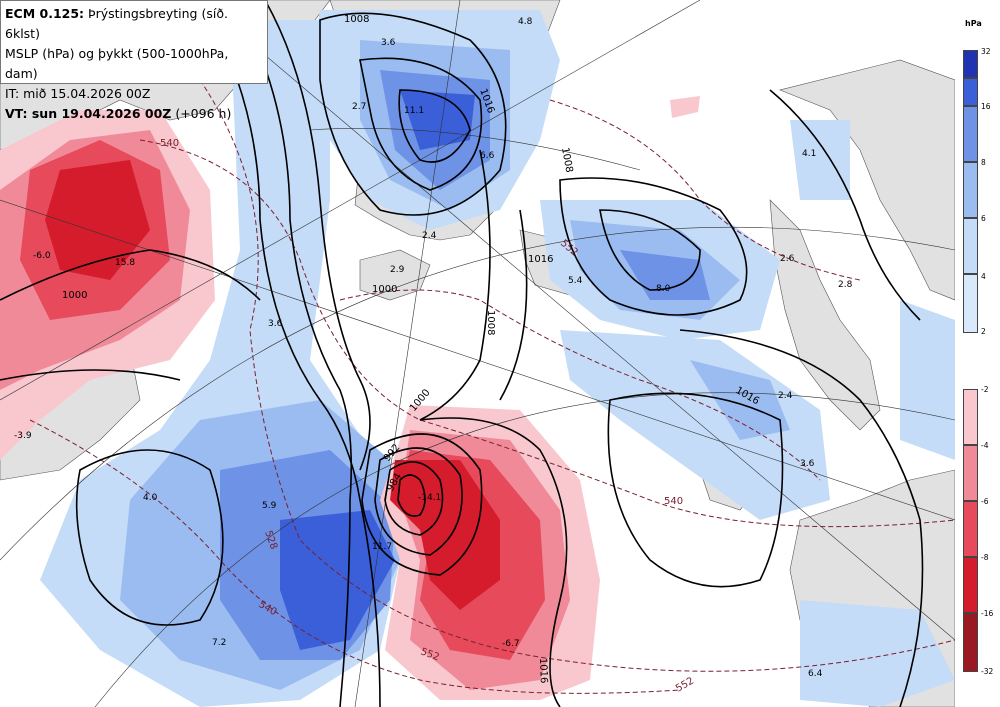  I want to click on land-norway-coast, so click(825, 315).